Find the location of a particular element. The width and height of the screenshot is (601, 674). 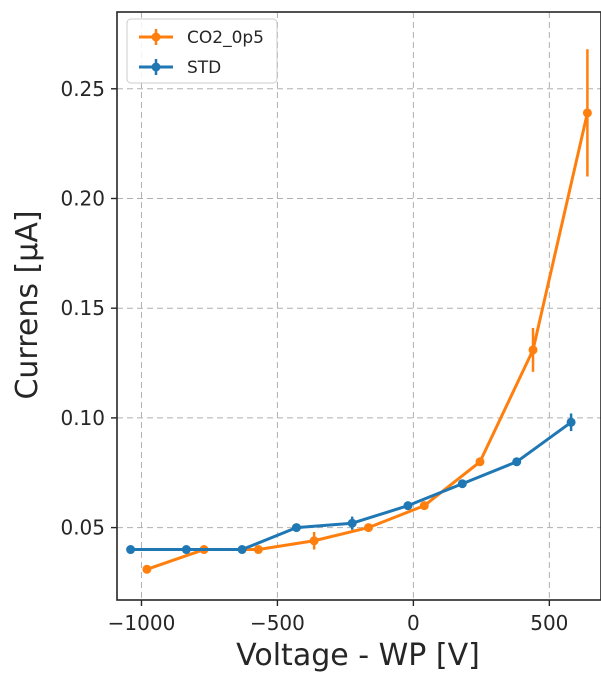

y-tick-label: 0.15 is located at coordinates (82, 308).